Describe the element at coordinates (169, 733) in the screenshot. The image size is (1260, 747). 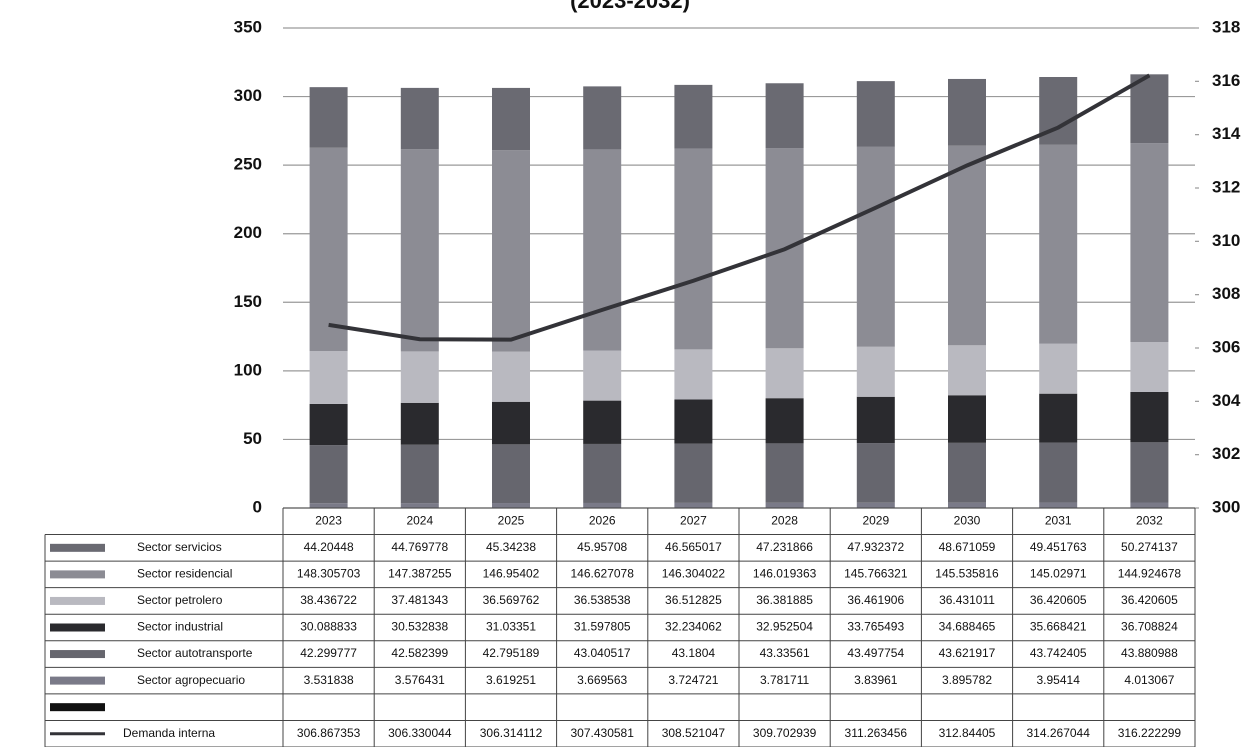
I see `legend-label: Demanda interna` at that location.